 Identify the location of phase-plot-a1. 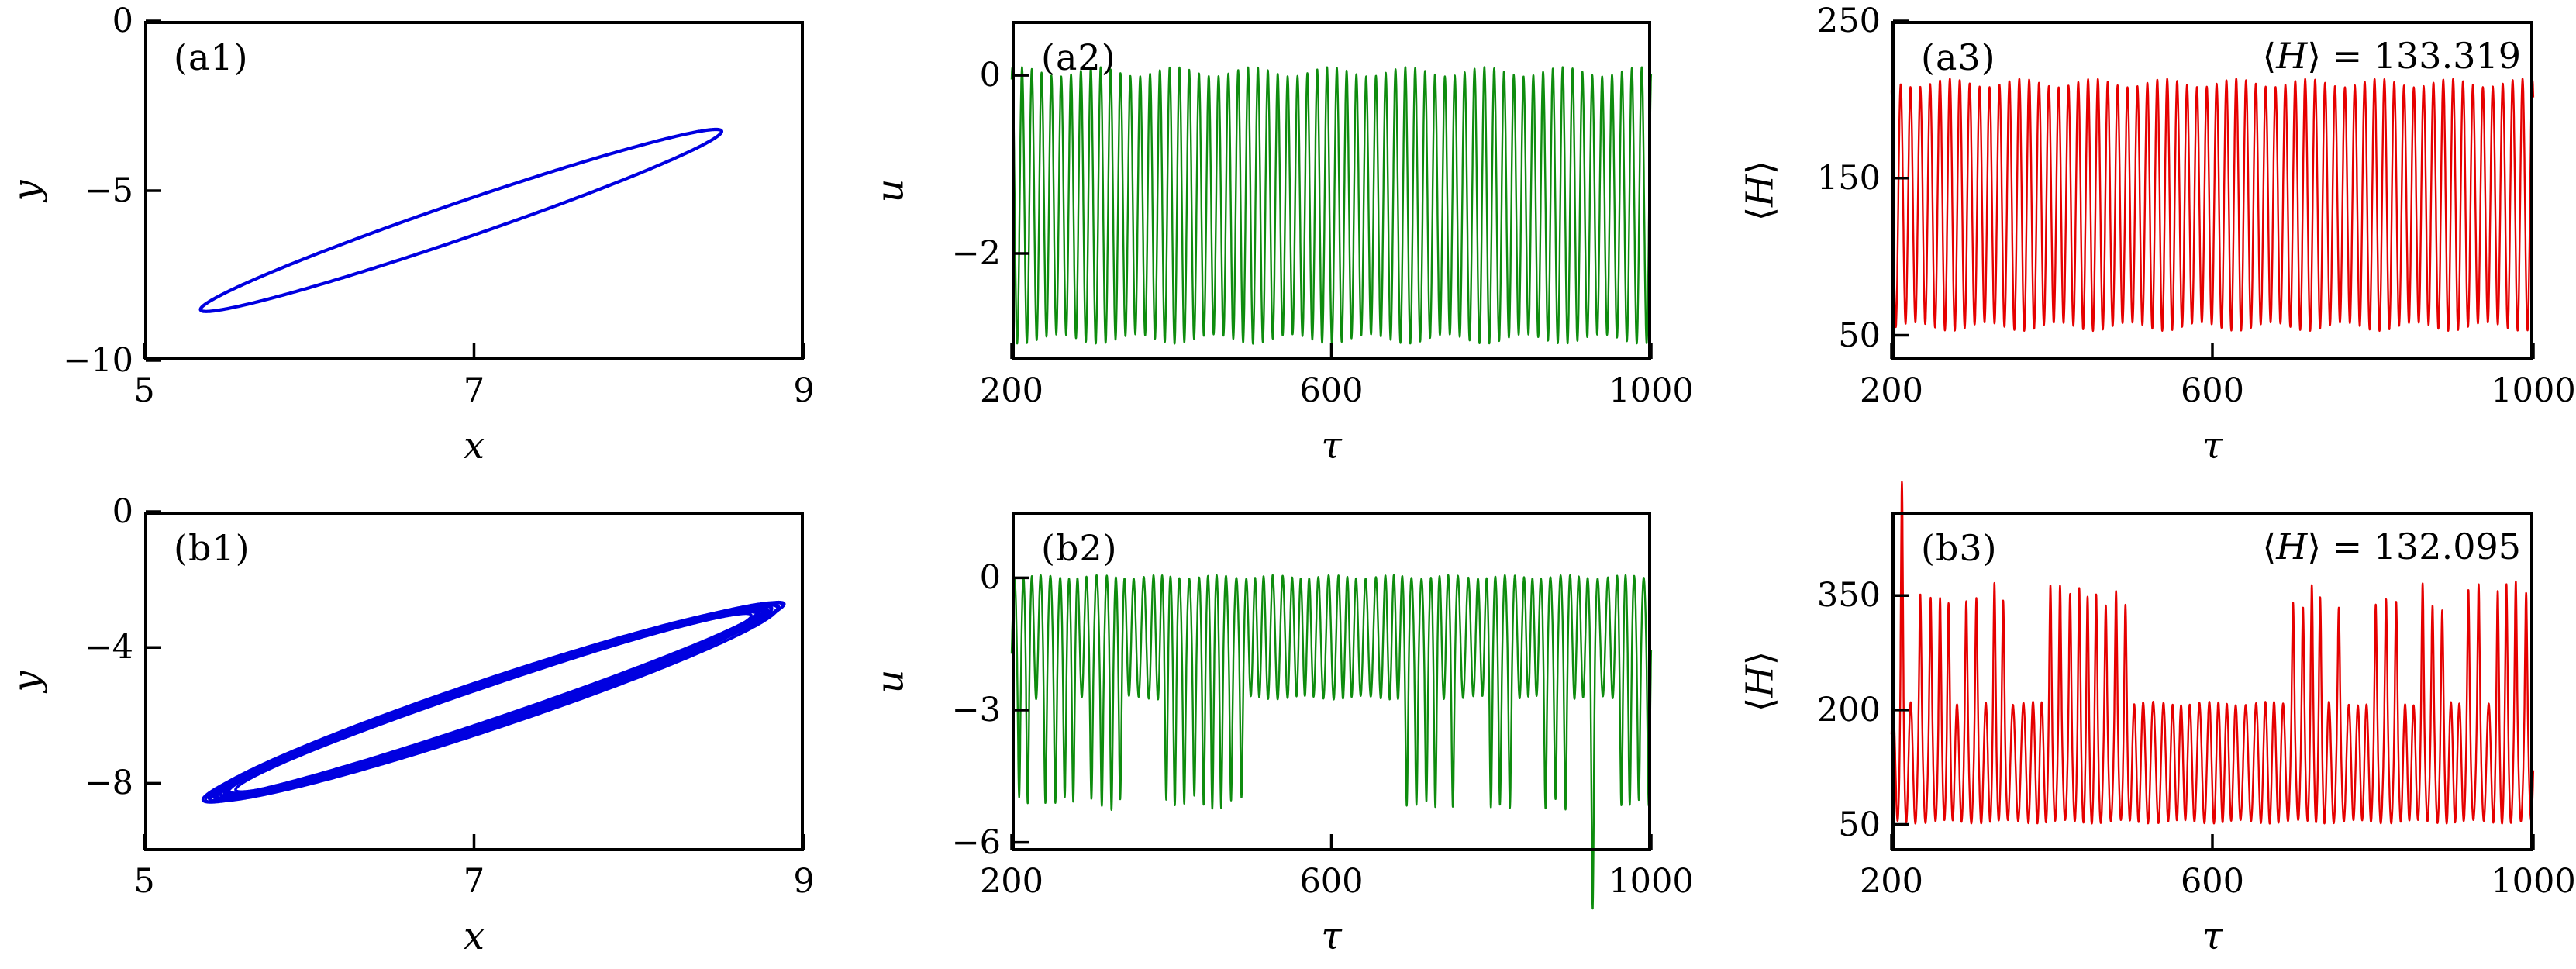
(474, 191).